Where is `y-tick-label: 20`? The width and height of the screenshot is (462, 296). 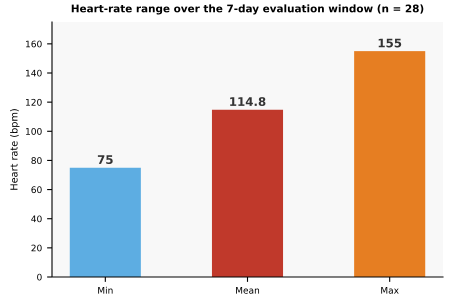 y-tick-label: 20 is located at coordinates (36, 248).